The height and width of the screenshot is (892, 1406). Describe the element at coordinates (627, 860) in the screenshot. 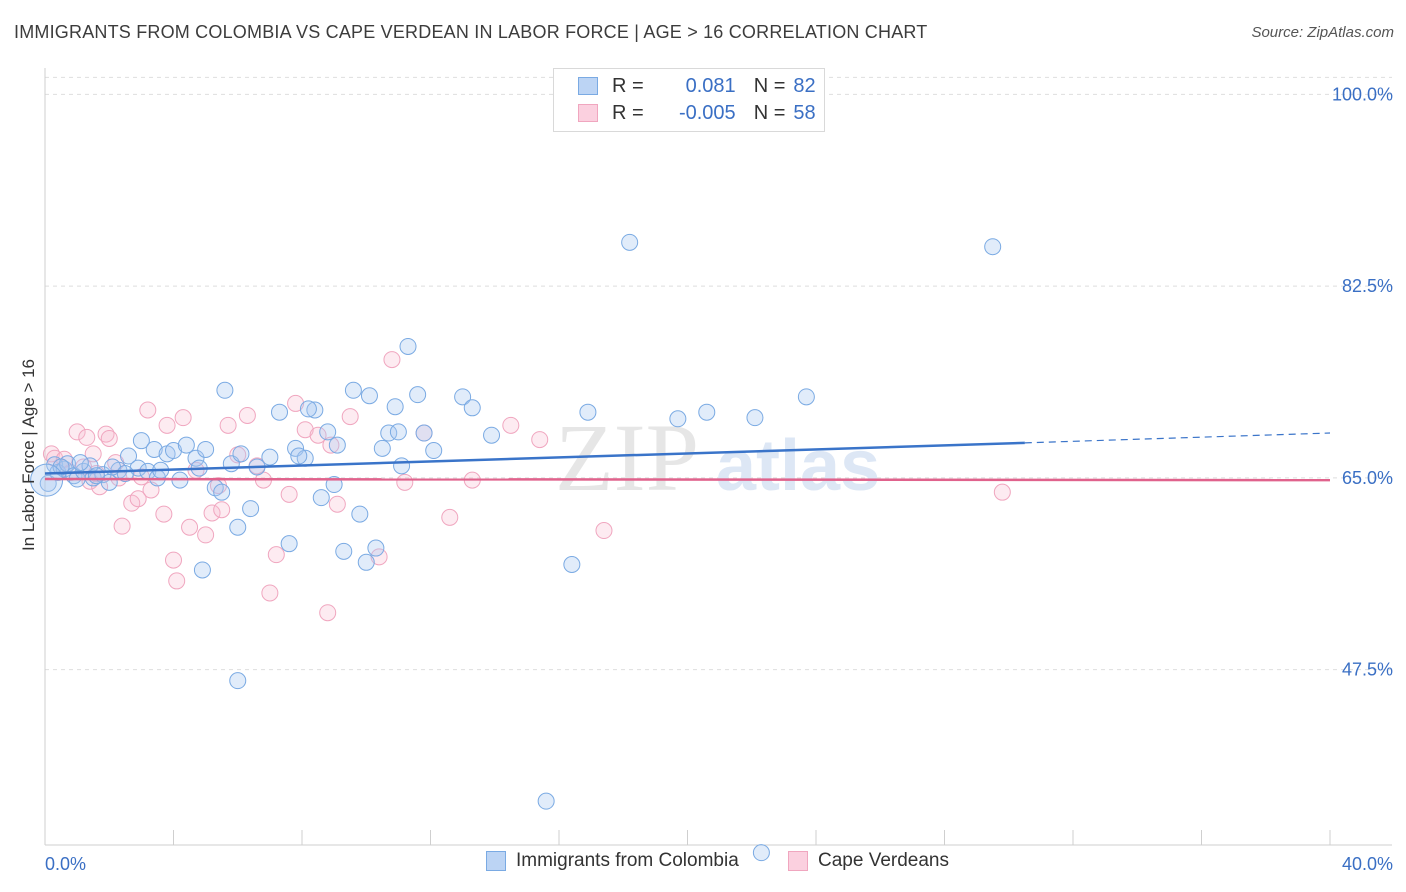

I see `legend-label-colombia: Immigrants from Colombia` at that location.